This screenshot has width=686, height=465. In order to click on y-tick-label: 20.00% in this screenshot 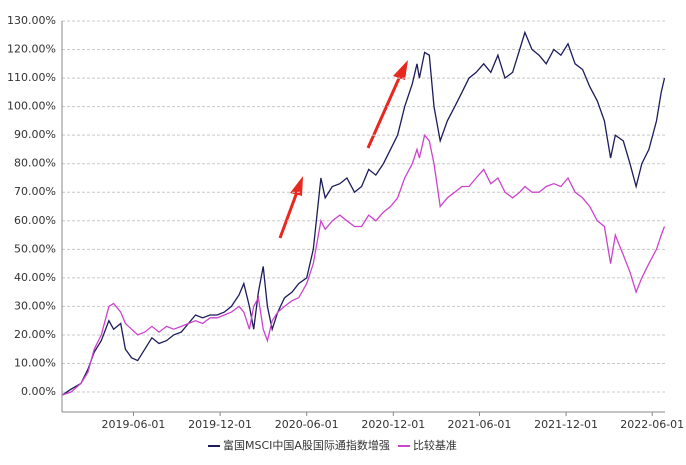, I will do `click(35, 334)`.